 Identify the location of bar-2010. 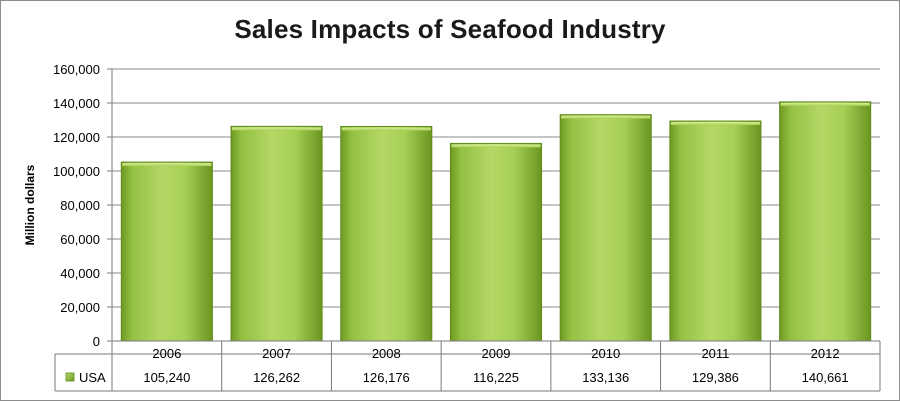
(605, 228).